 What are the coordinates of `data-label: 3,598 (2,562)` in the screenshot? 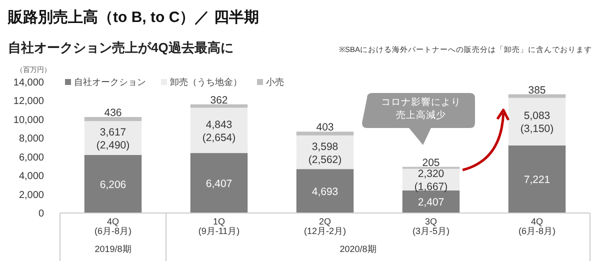 It's located at (325, 153).